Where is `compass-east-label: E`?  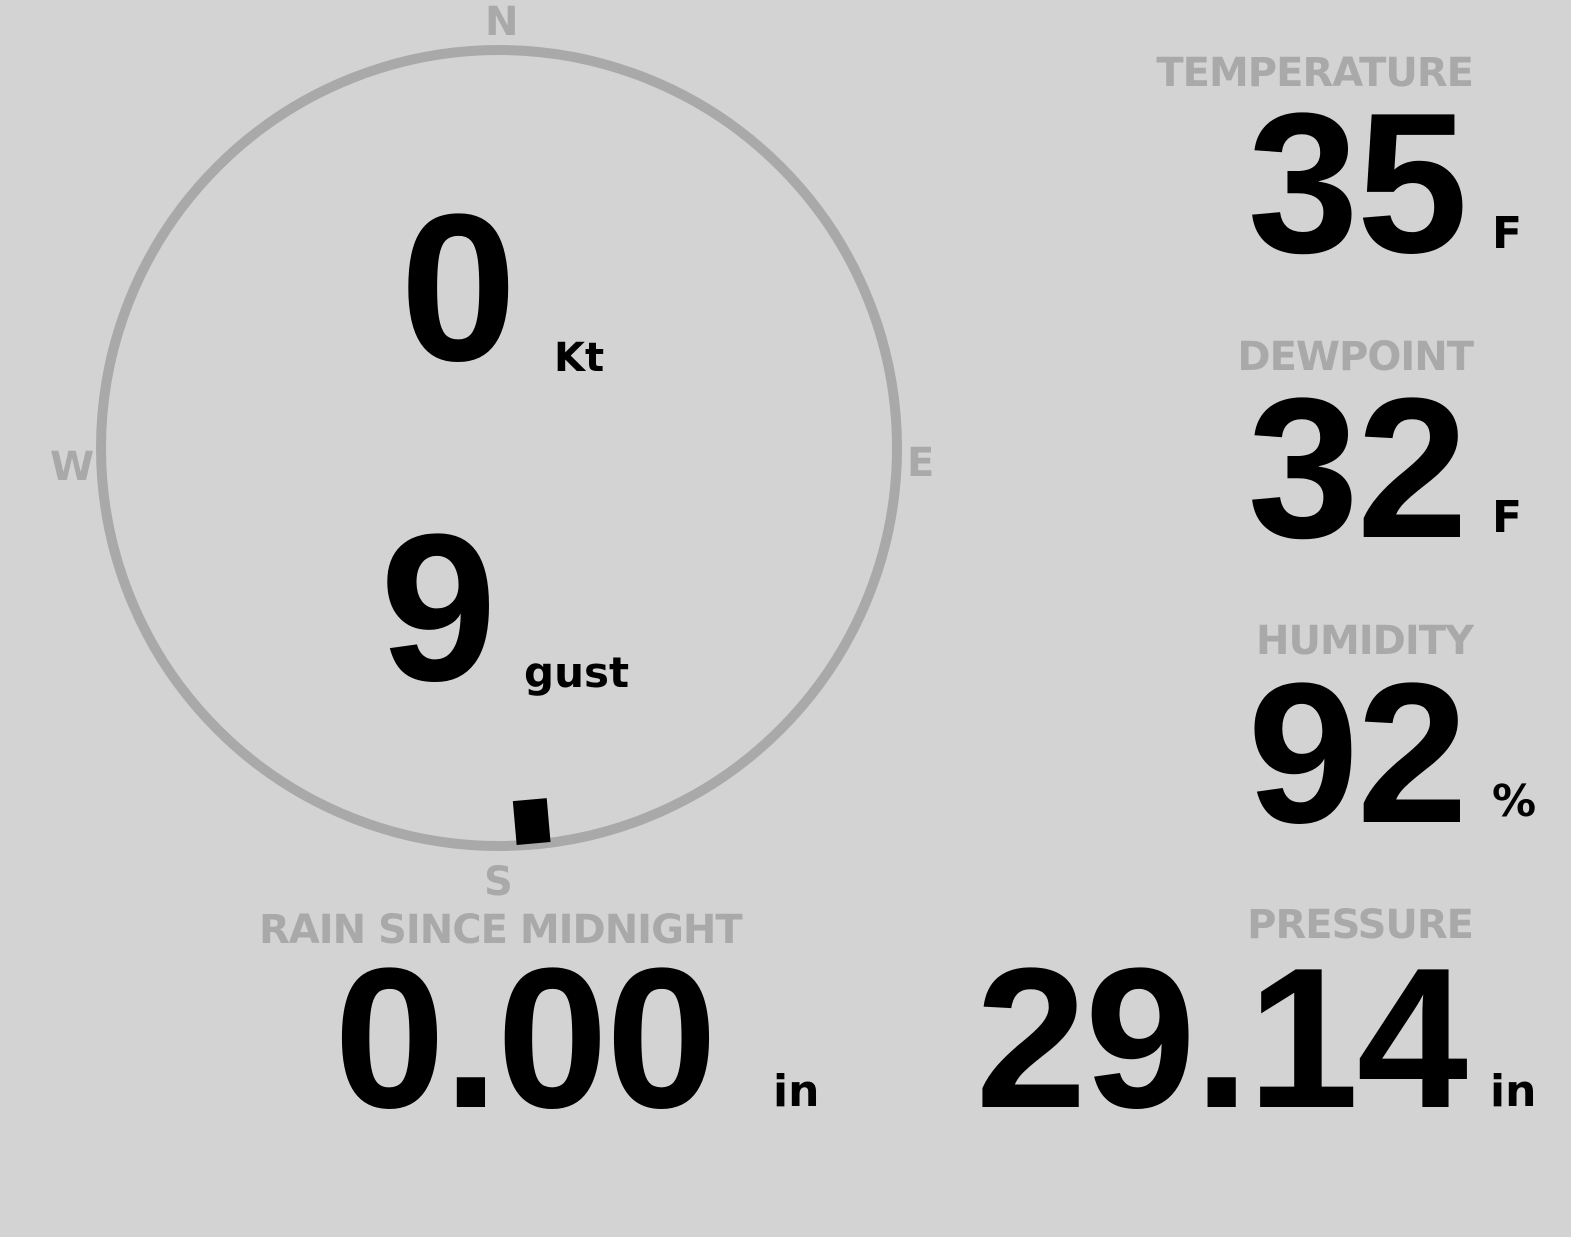
compass-east-label: E is located at coordinates (920, 463).